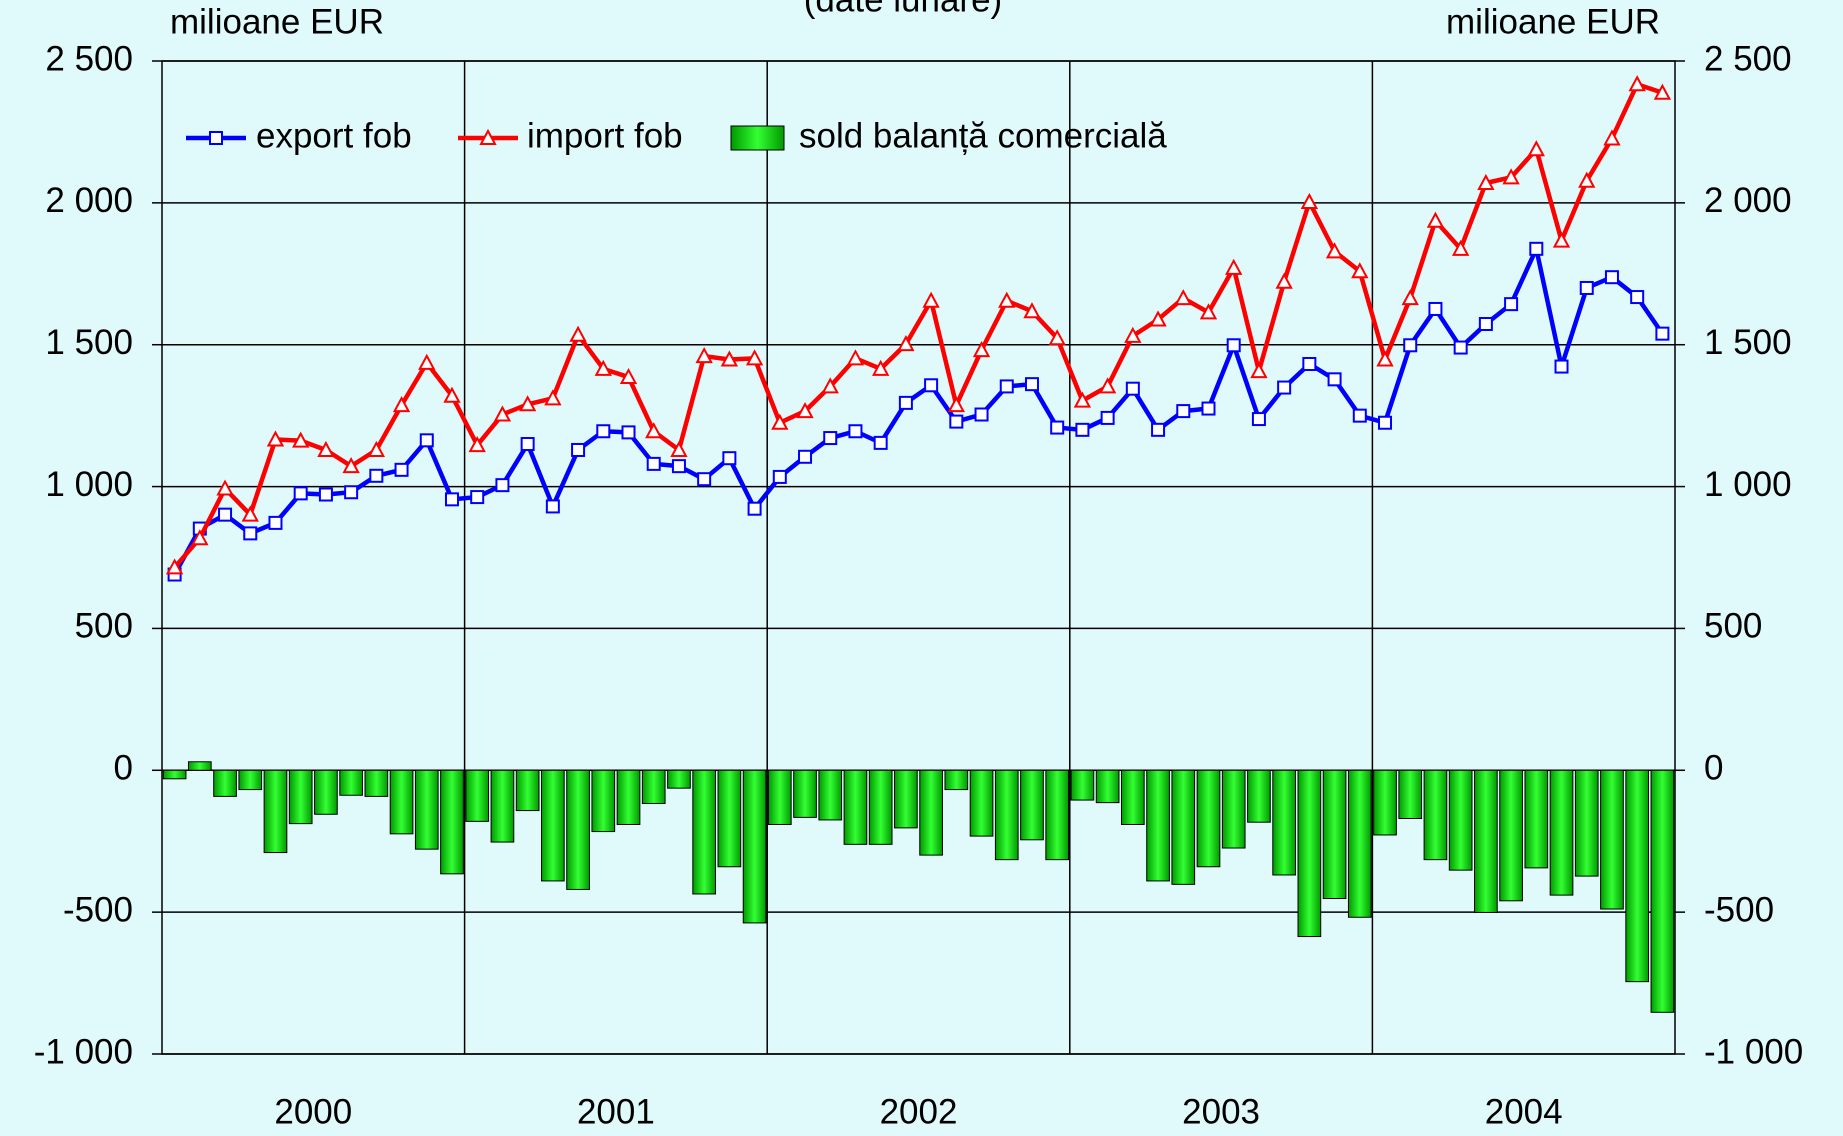 This screenshot has width=1843, height=1136. I want to click on y2-tick-label: -1 000, so click(1753, 1051).